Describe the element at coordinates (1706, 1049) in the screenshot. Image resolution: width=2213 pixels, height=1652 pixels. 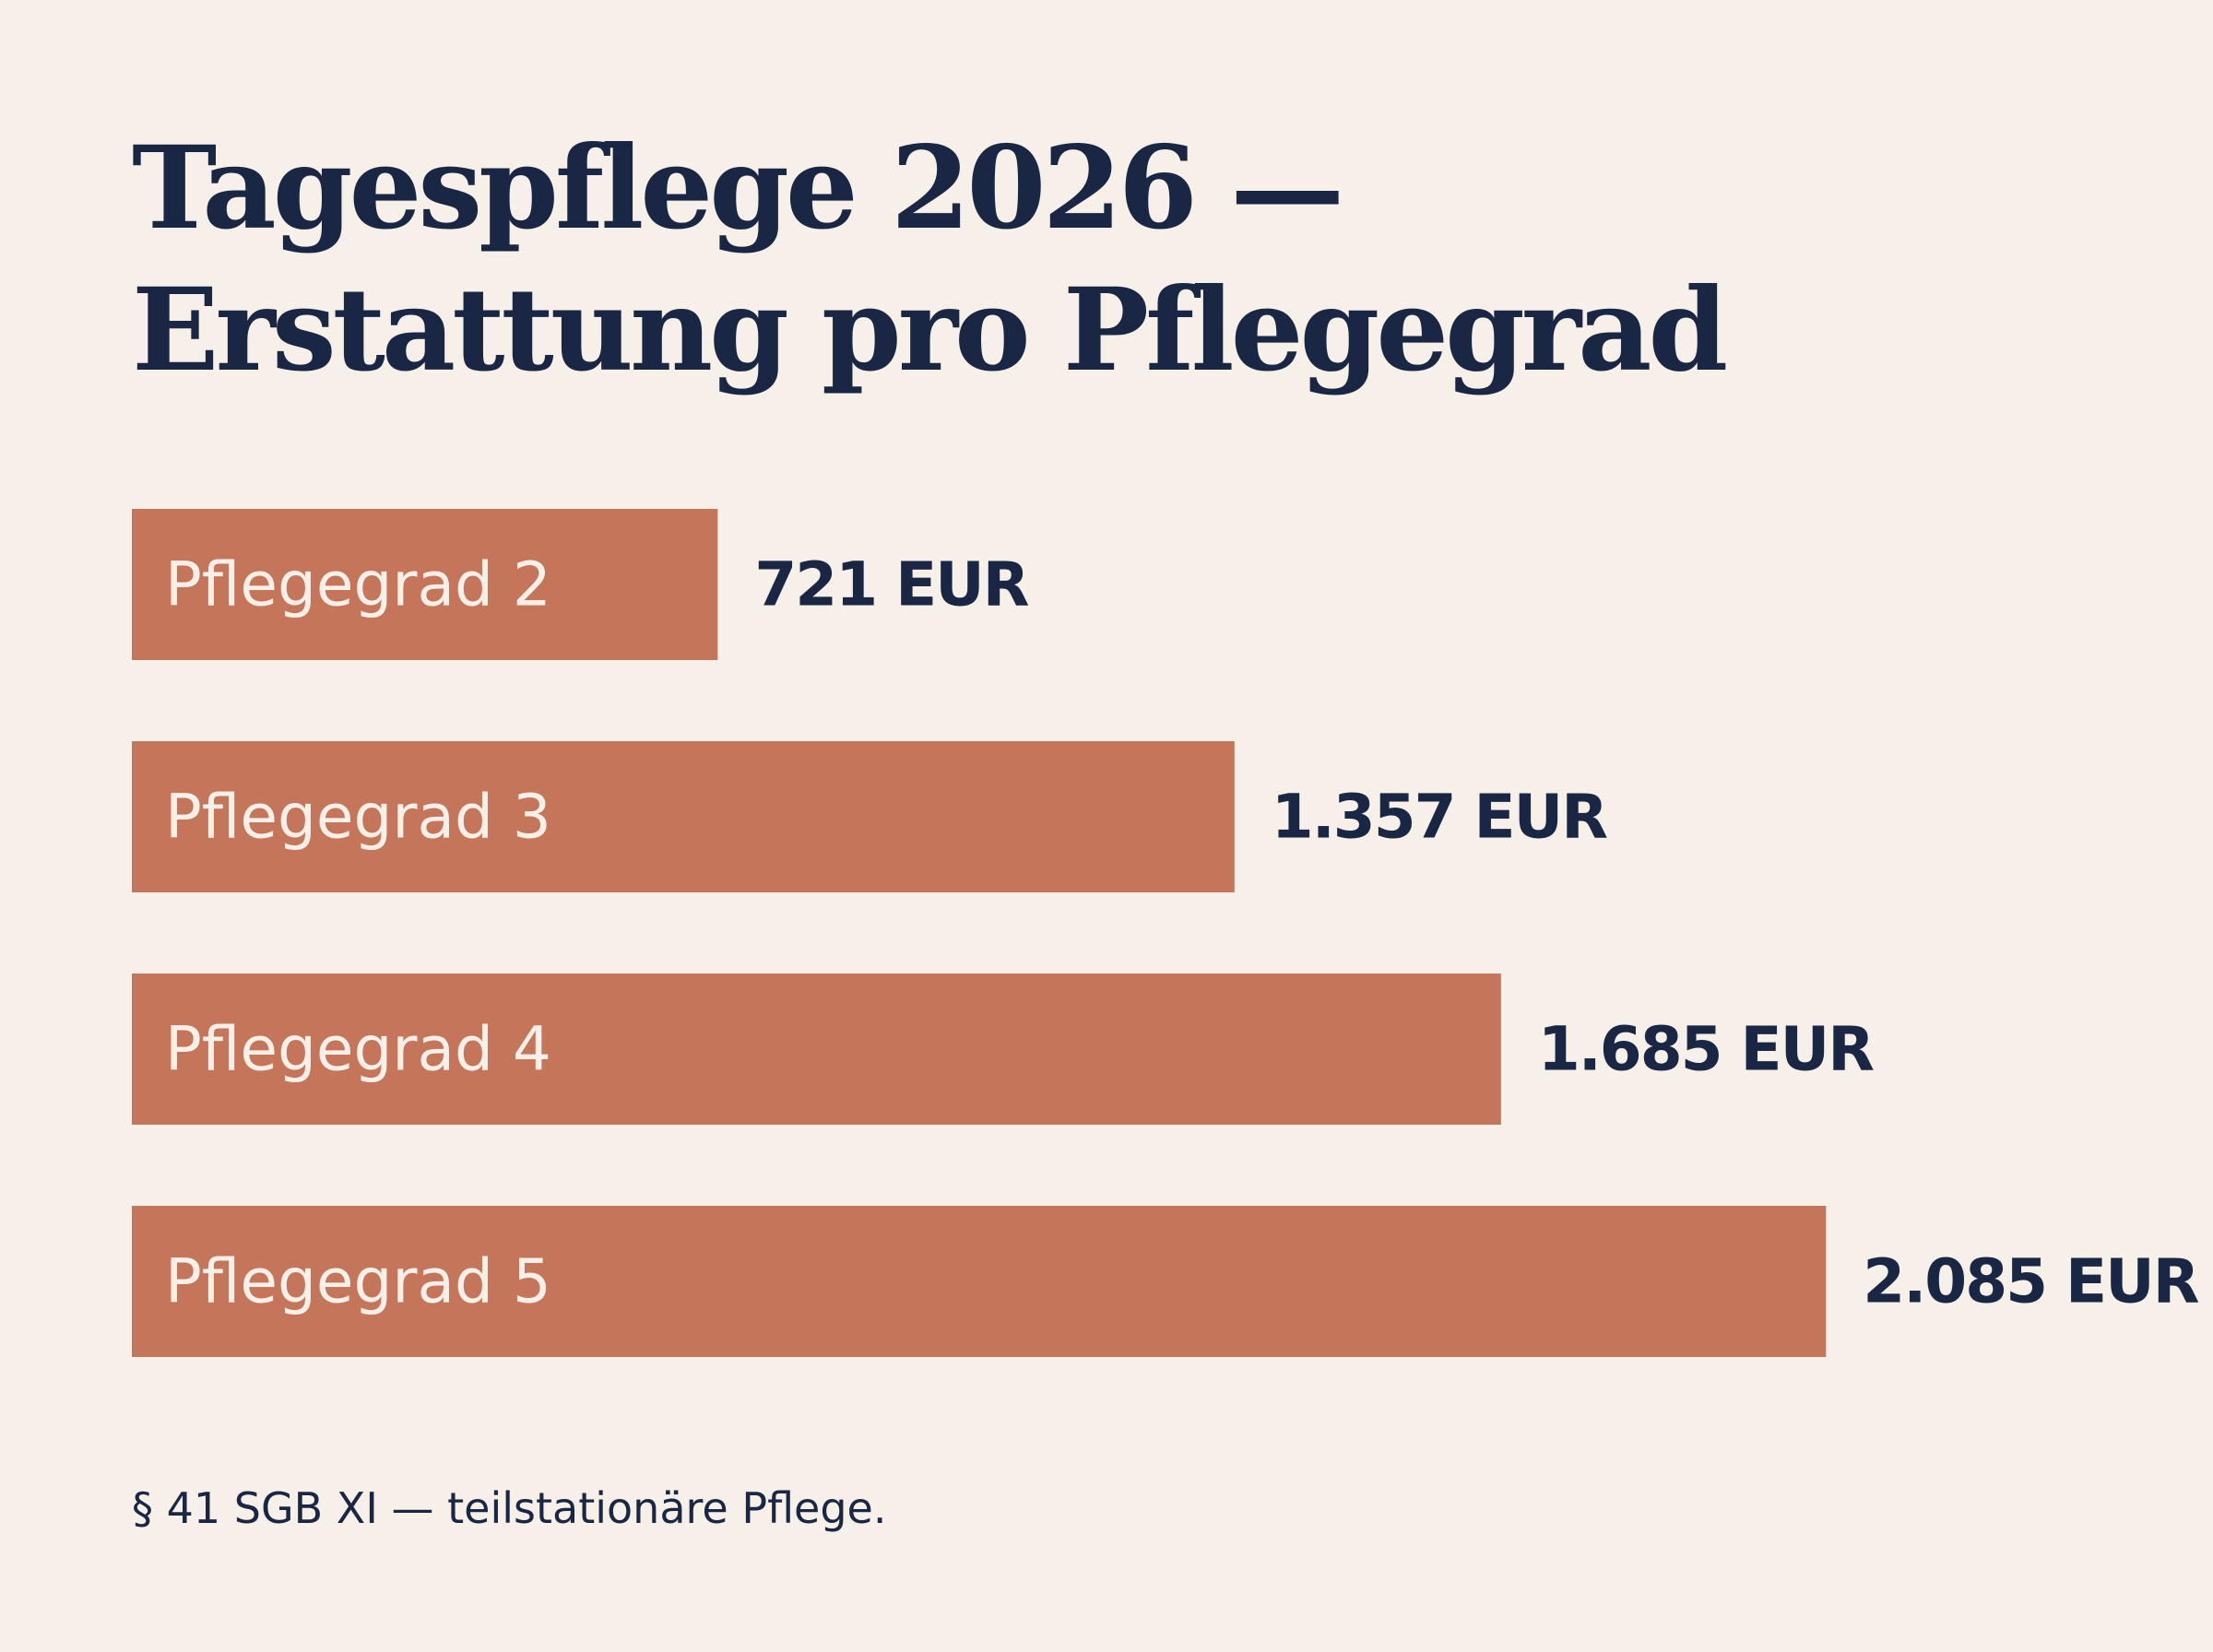
I see `bar-value-label: 1.685 EUR` at that location.